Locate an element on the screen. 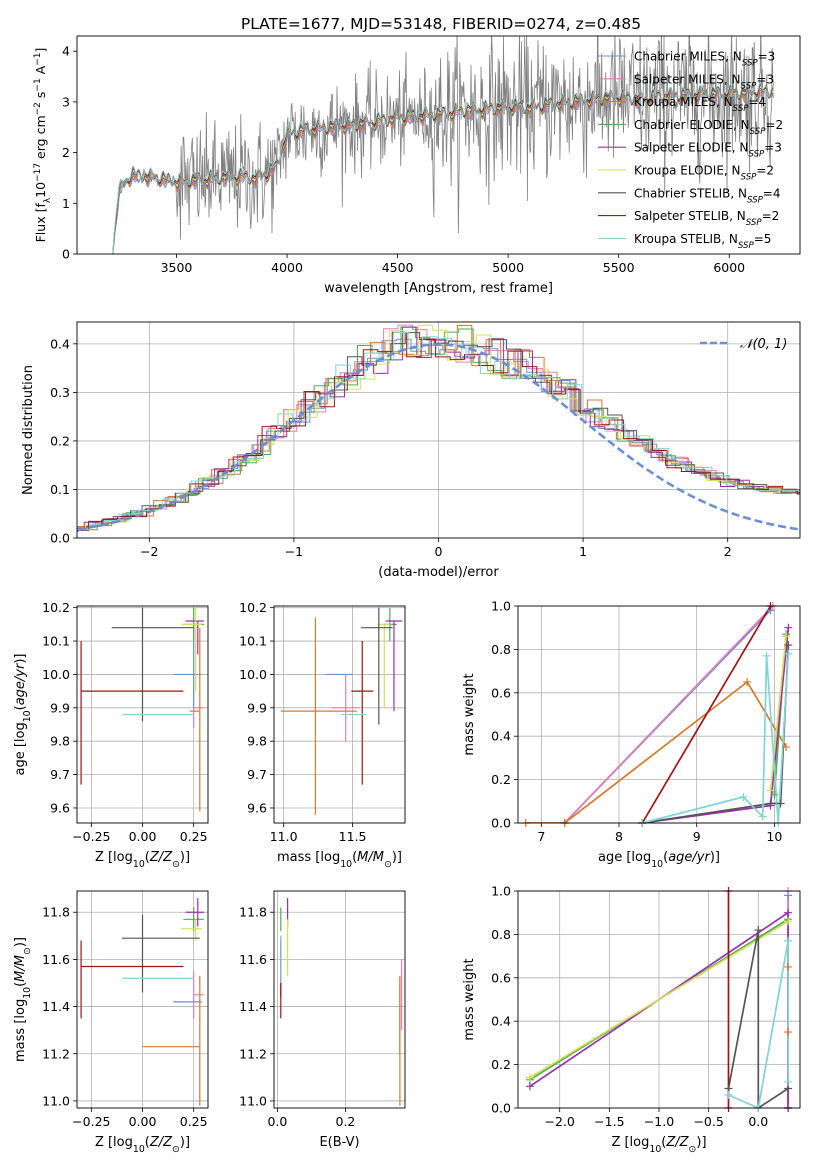 This screenshot has height=1170, width=819. x-tick-label: −1.5 is located at coordinates (609, 1121).